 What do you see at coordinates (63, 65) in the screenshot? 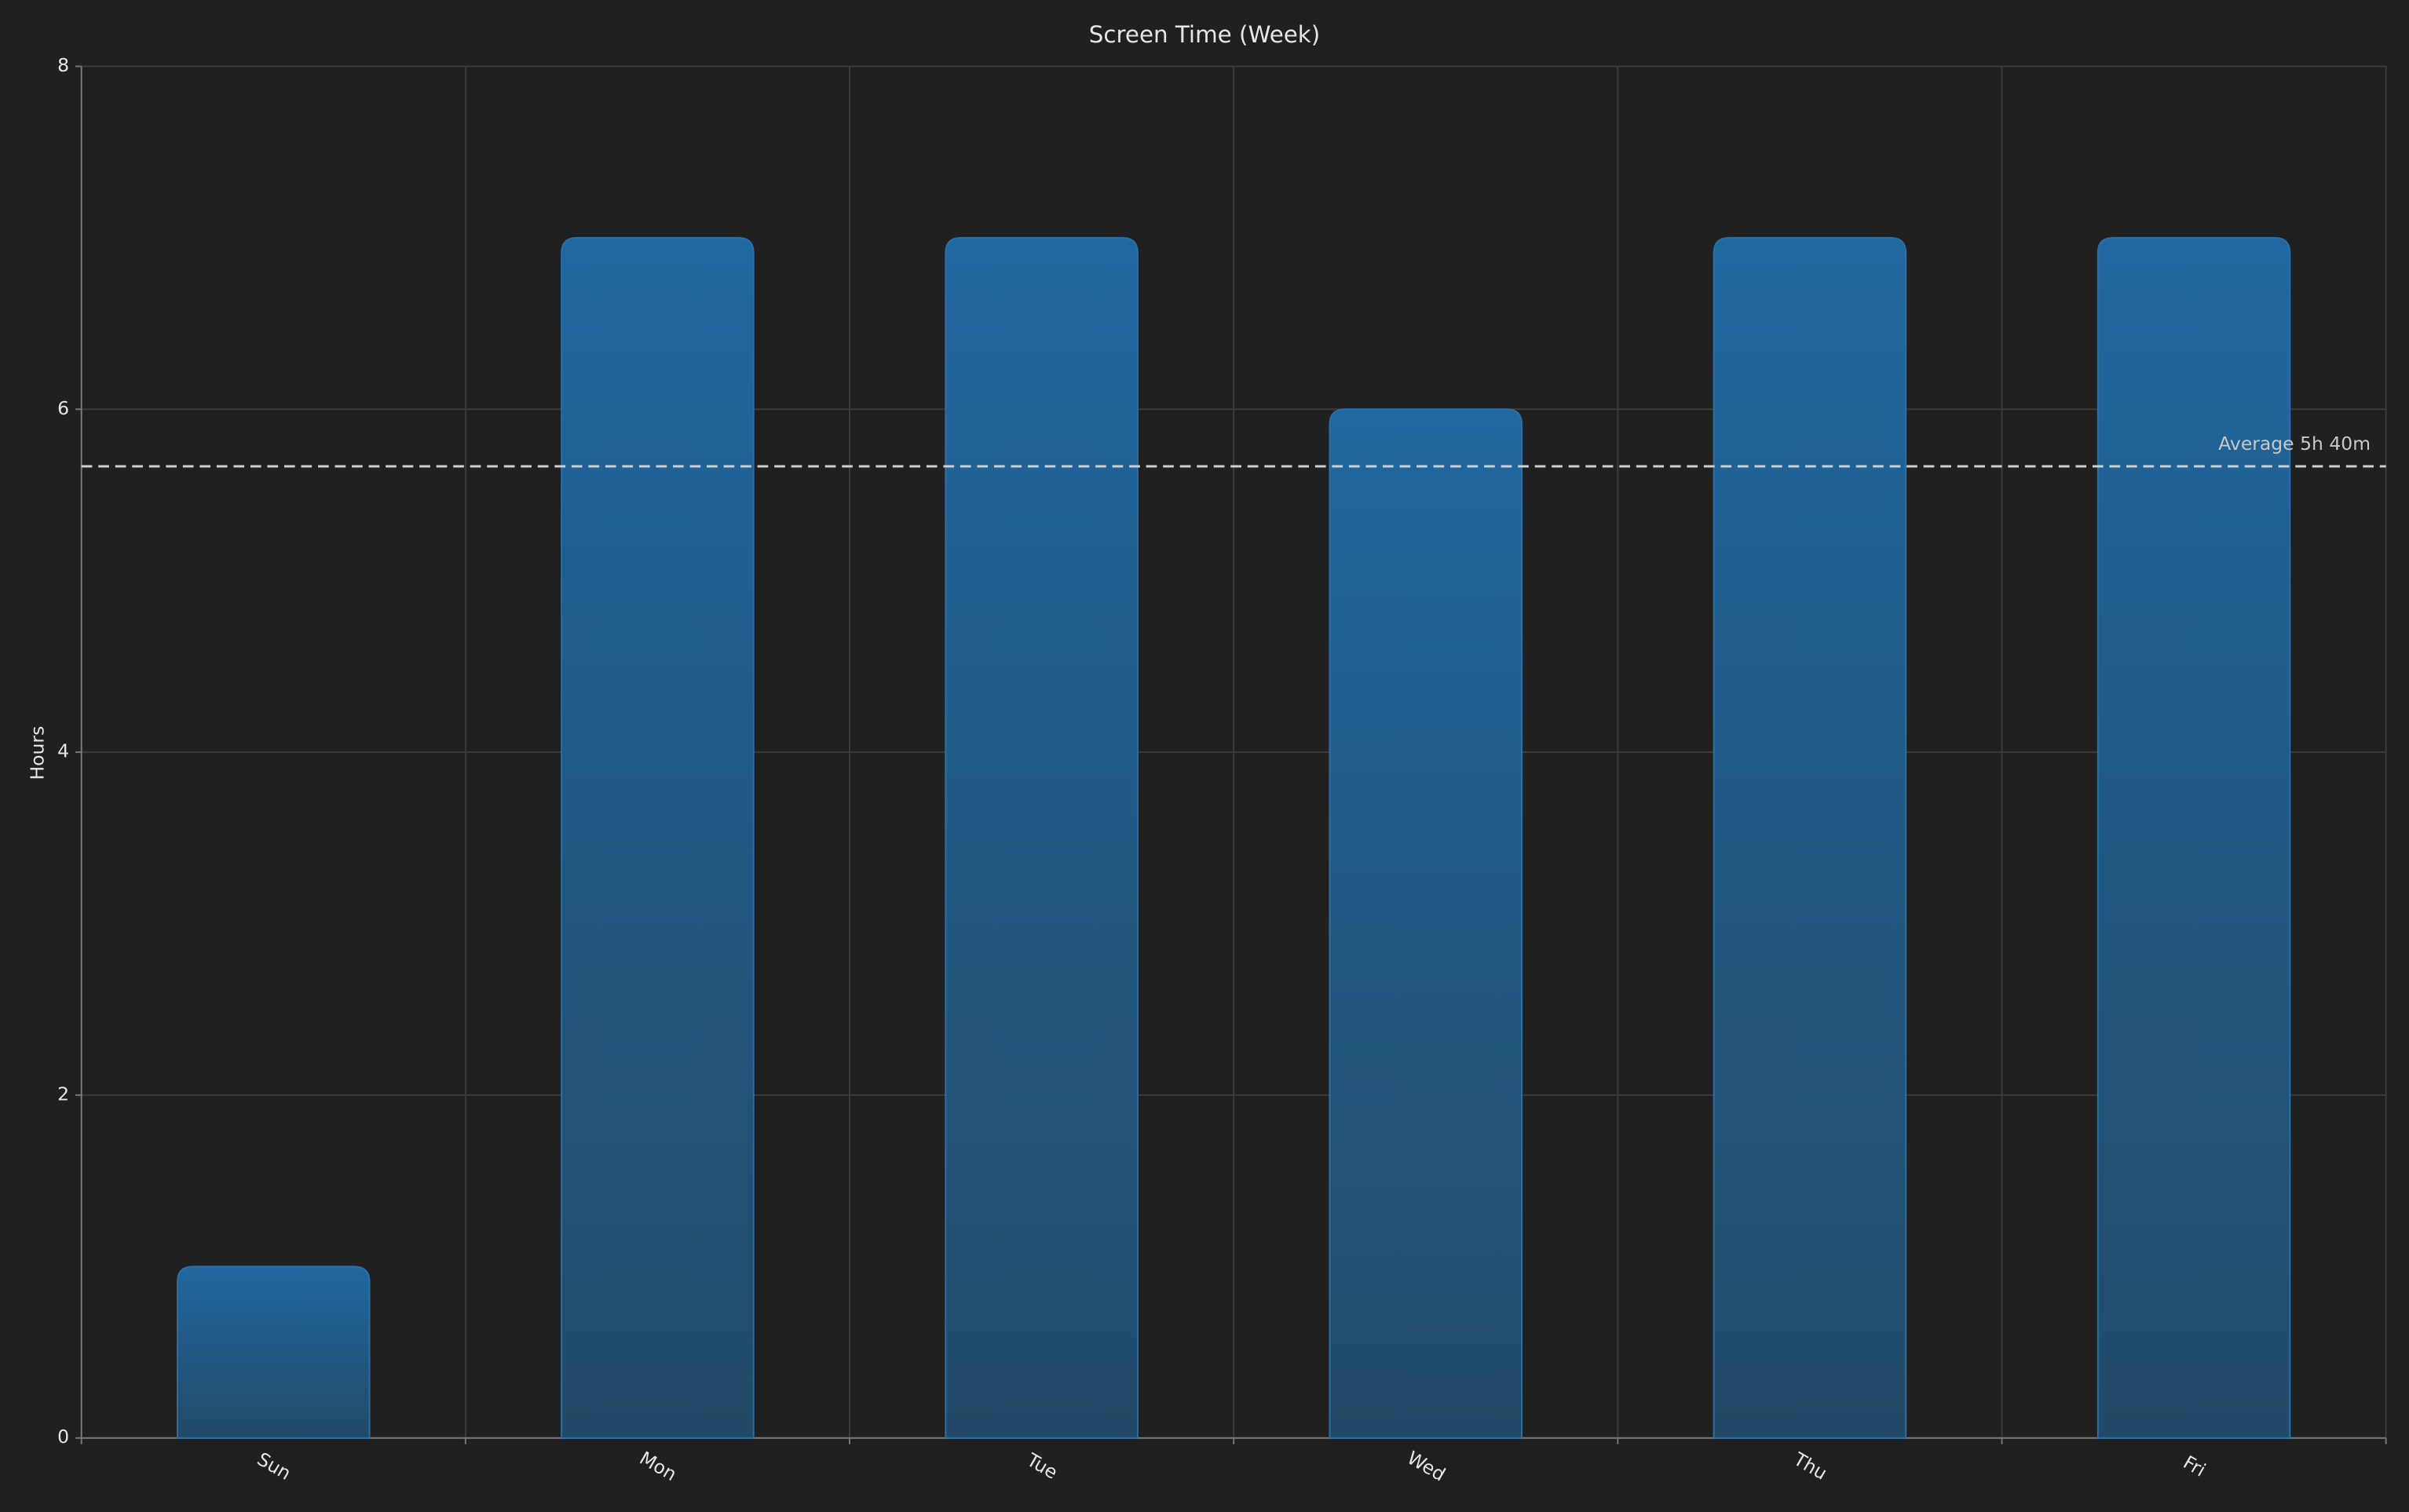
I see `y-tick-label: 8` at bounding box center [63, 65].